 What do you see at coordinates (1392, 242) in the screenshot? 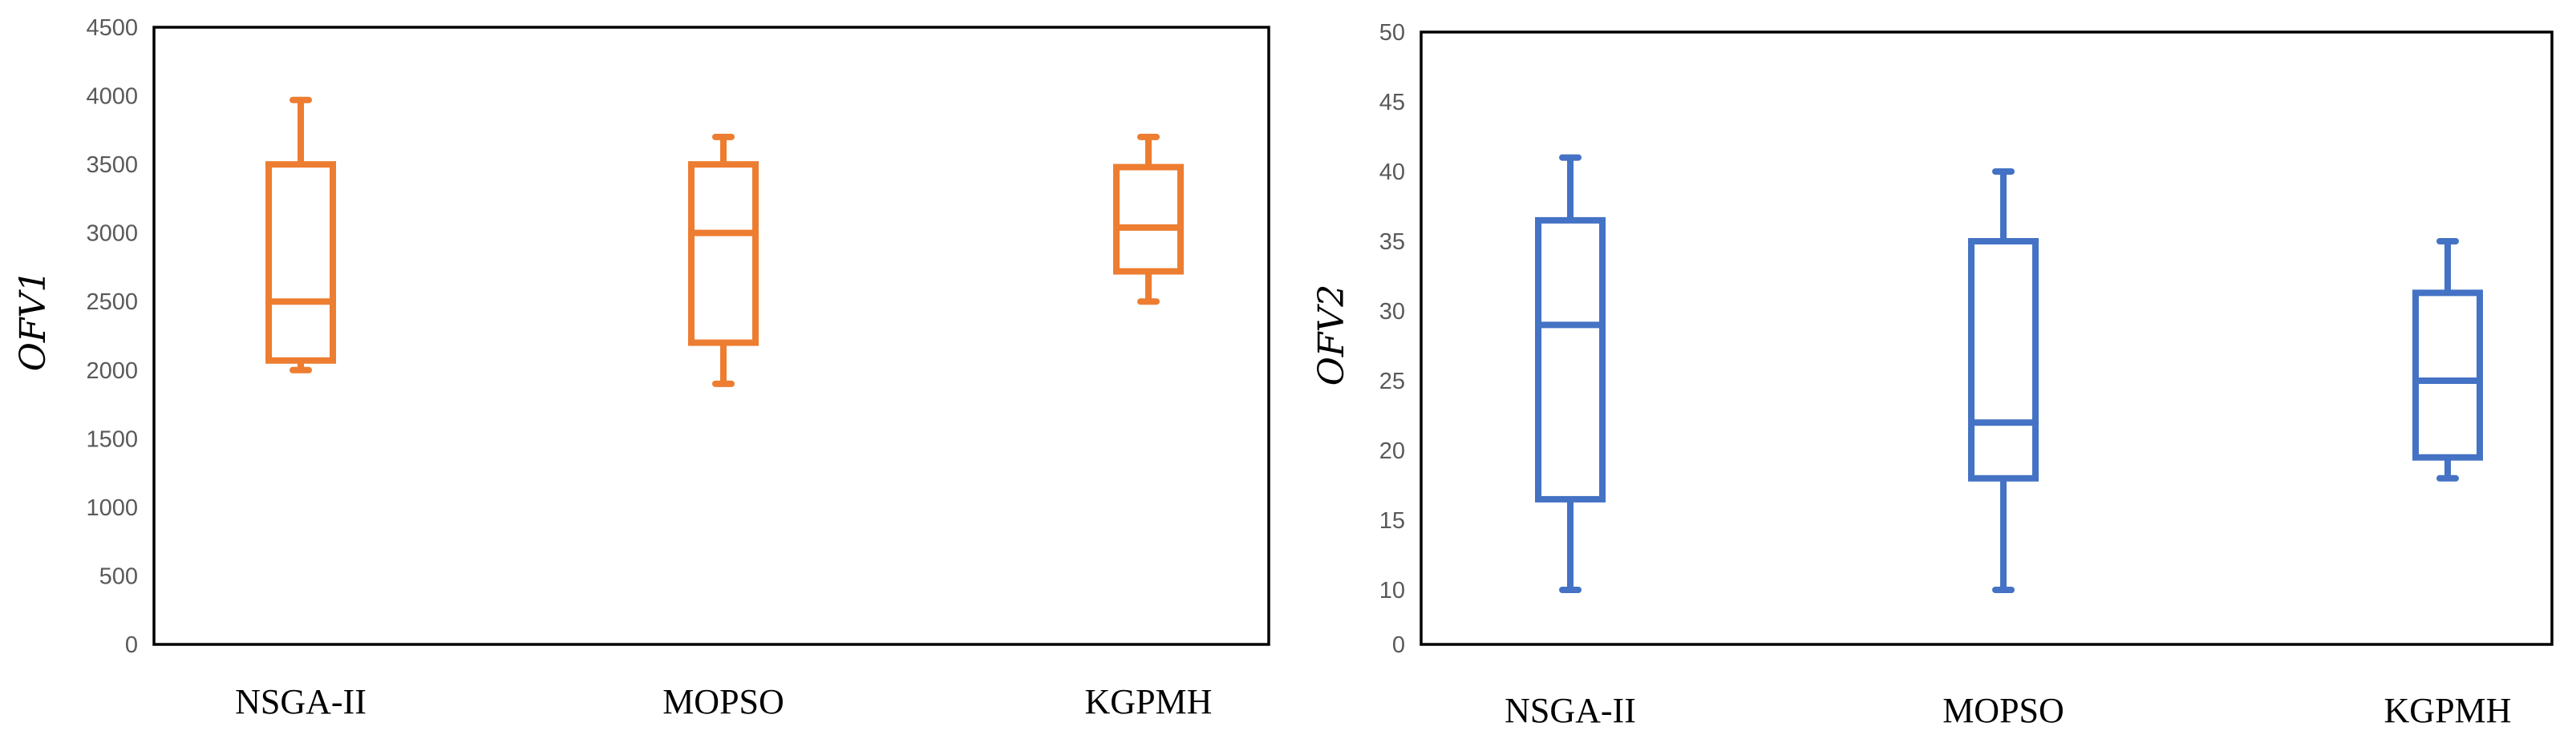
I see `y-tick-label: 35` at bounding box center [1392, 242].